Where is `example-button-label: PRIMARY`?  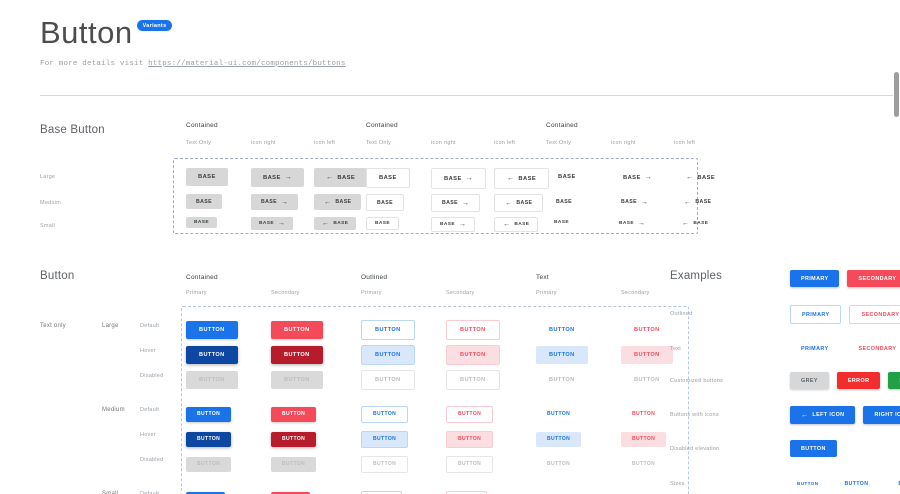
example-button-label: PRIMARY is located at coordinates (815, 278).